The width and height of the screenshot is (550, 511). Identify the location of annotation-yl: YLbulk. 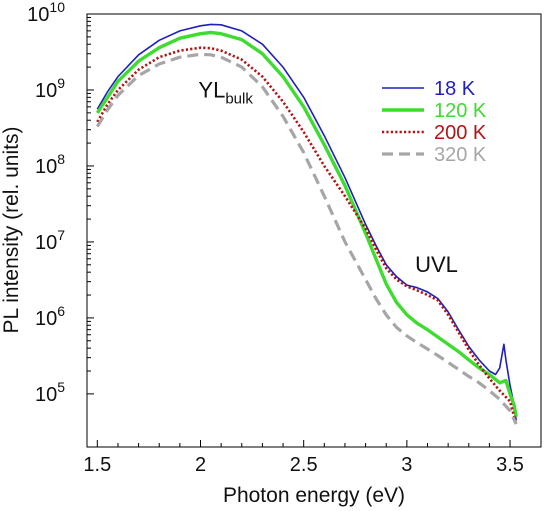
(225, 92).